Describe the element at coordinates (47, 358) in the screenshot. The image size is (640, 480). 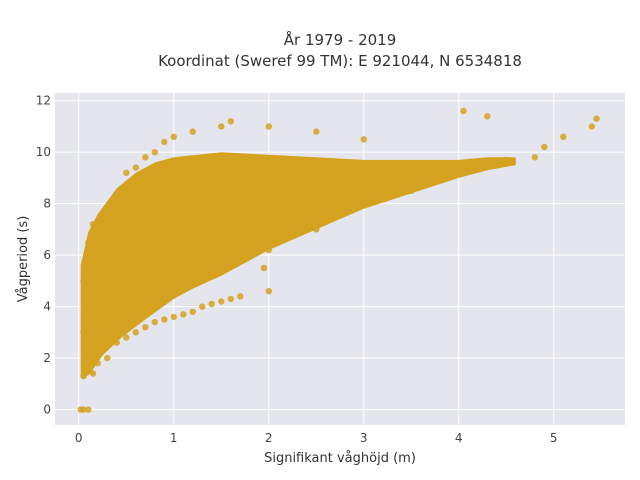
I see `y-tick-label: 2` at that location.